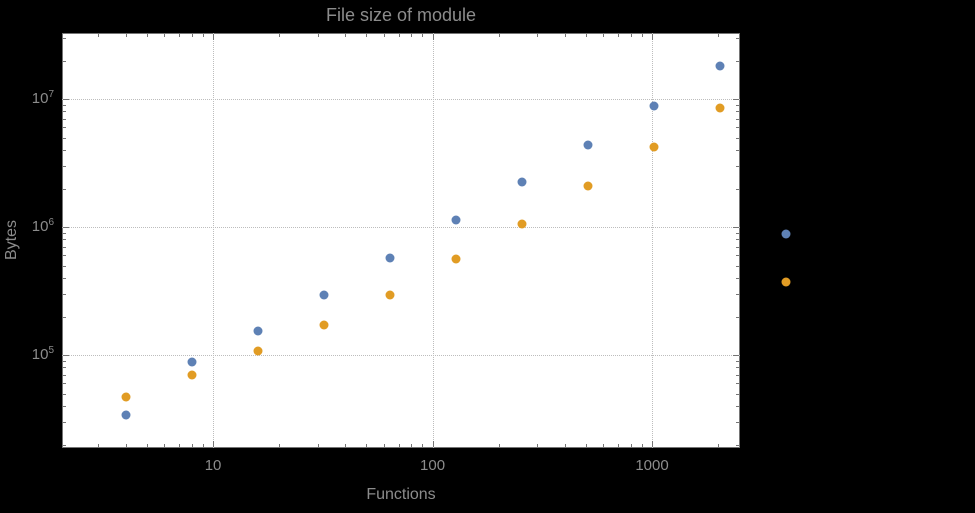  I want to click on chart-title: File size of module, so click(401, 15).